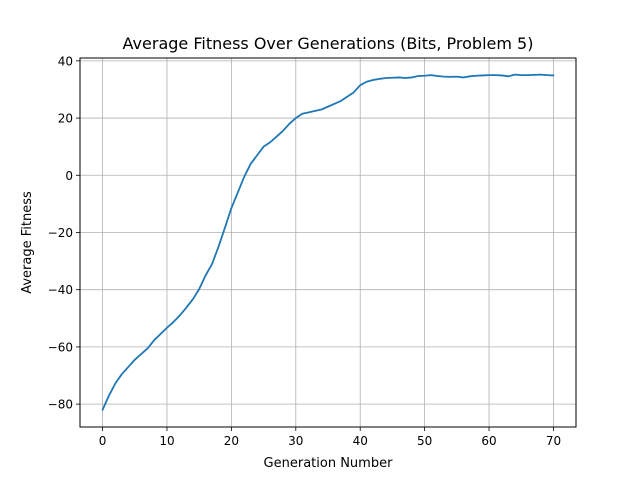 This screenshot has height=480, width=640. Describe the element at coordinates (60, 233) in the screenshot. I see `y-tick-label: −20` at that location.